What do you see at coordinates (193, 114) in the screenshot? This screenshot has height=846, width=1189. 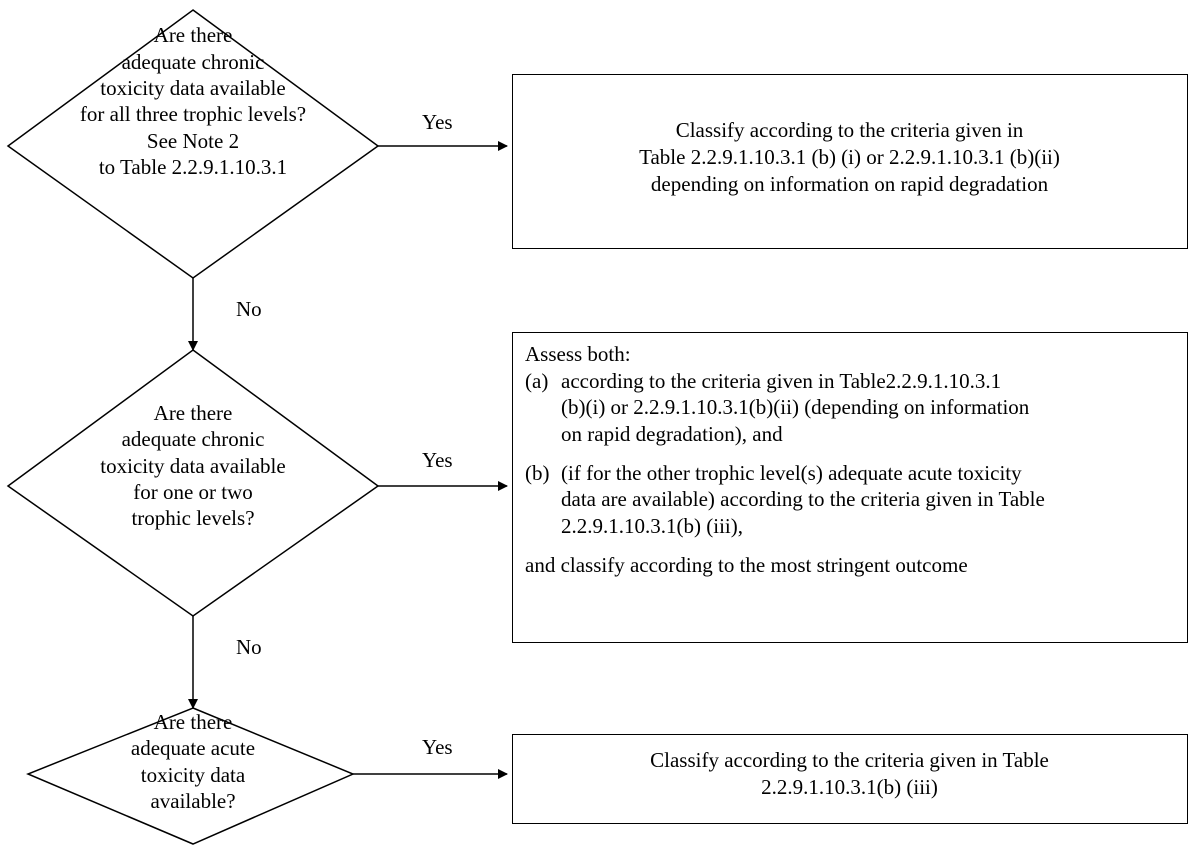 I see `decision-1-line: for all three trophic levels?` at bounding box center [193, 114].